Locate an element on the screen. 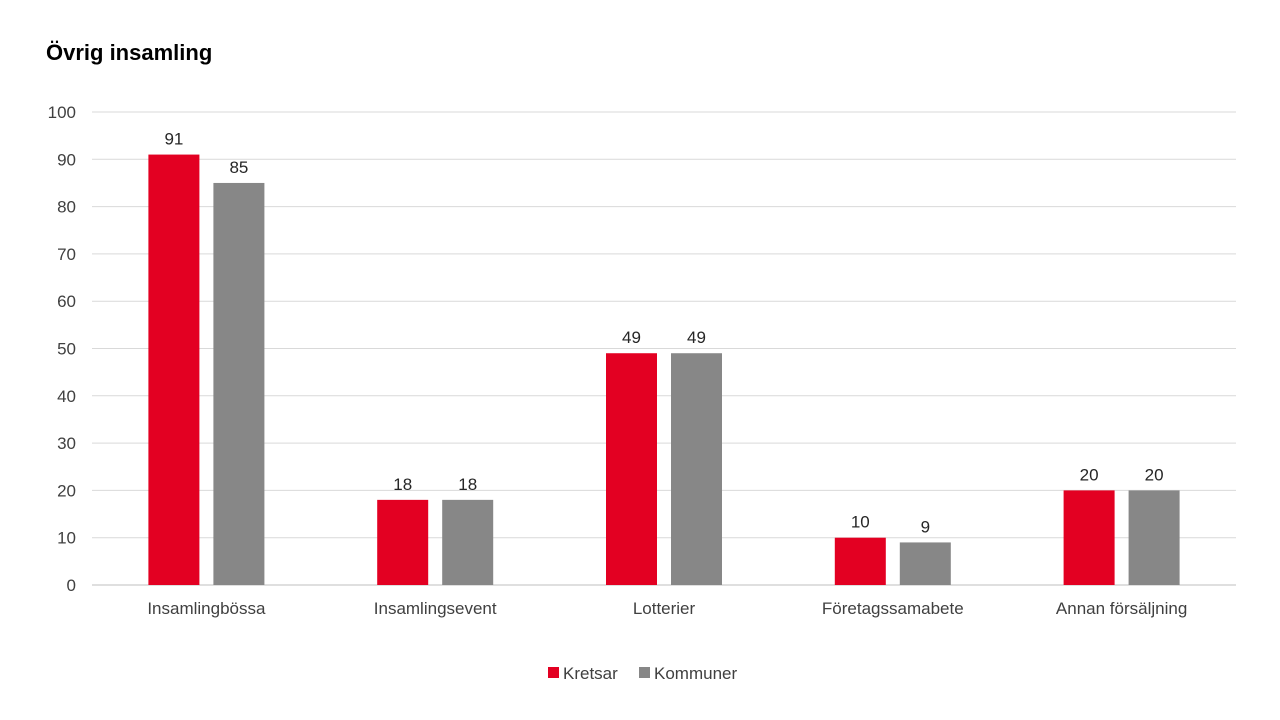  x-tick-label: Lotterier is located at coordinates (664, 608).